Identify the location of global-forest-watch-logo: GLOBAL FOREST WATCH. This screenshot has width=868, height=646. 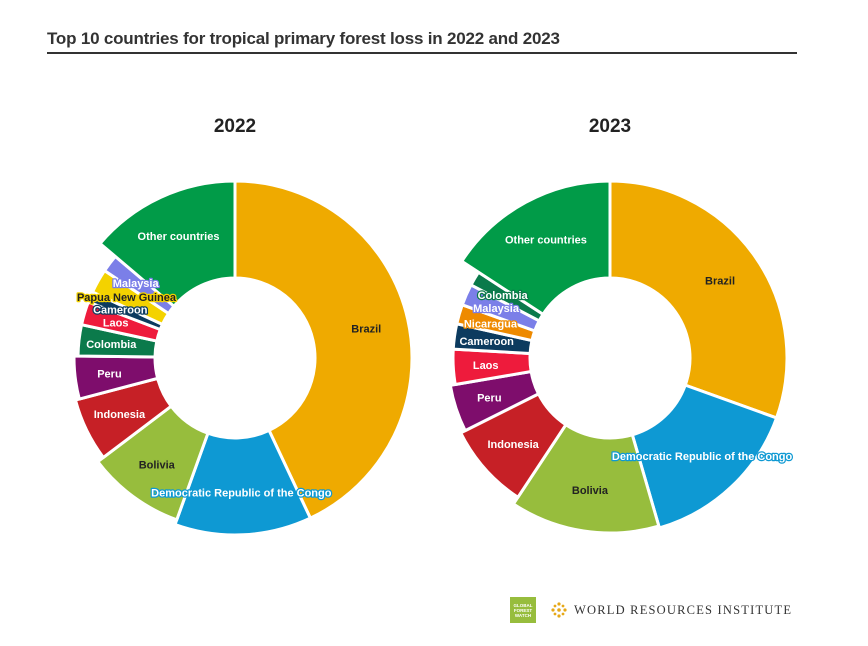
(523, 610).